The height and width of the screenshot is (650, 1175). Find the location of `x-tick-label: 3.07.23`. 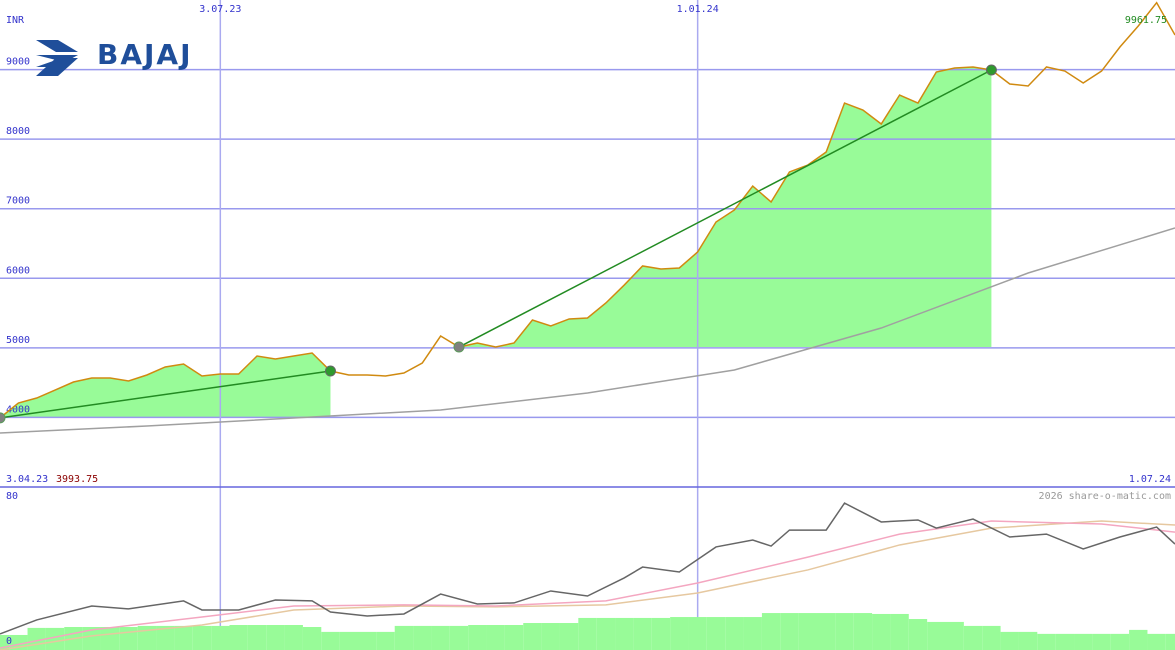

x-tick-label: 3.07.23 is located at coordinates (220, 9).